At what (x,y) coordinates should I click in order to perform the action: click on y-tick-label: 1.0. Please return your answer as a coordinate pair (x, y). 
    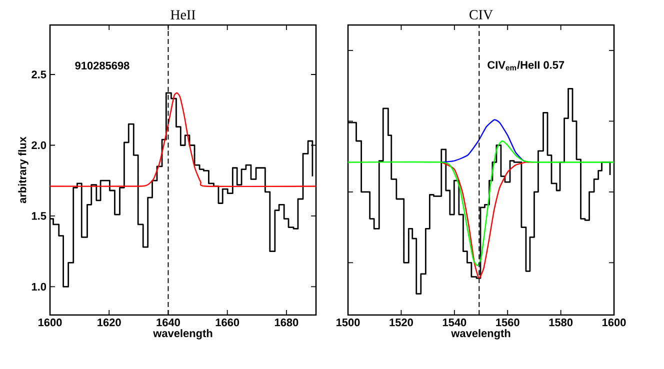
    Looking at the image, I should click on (39, 286).